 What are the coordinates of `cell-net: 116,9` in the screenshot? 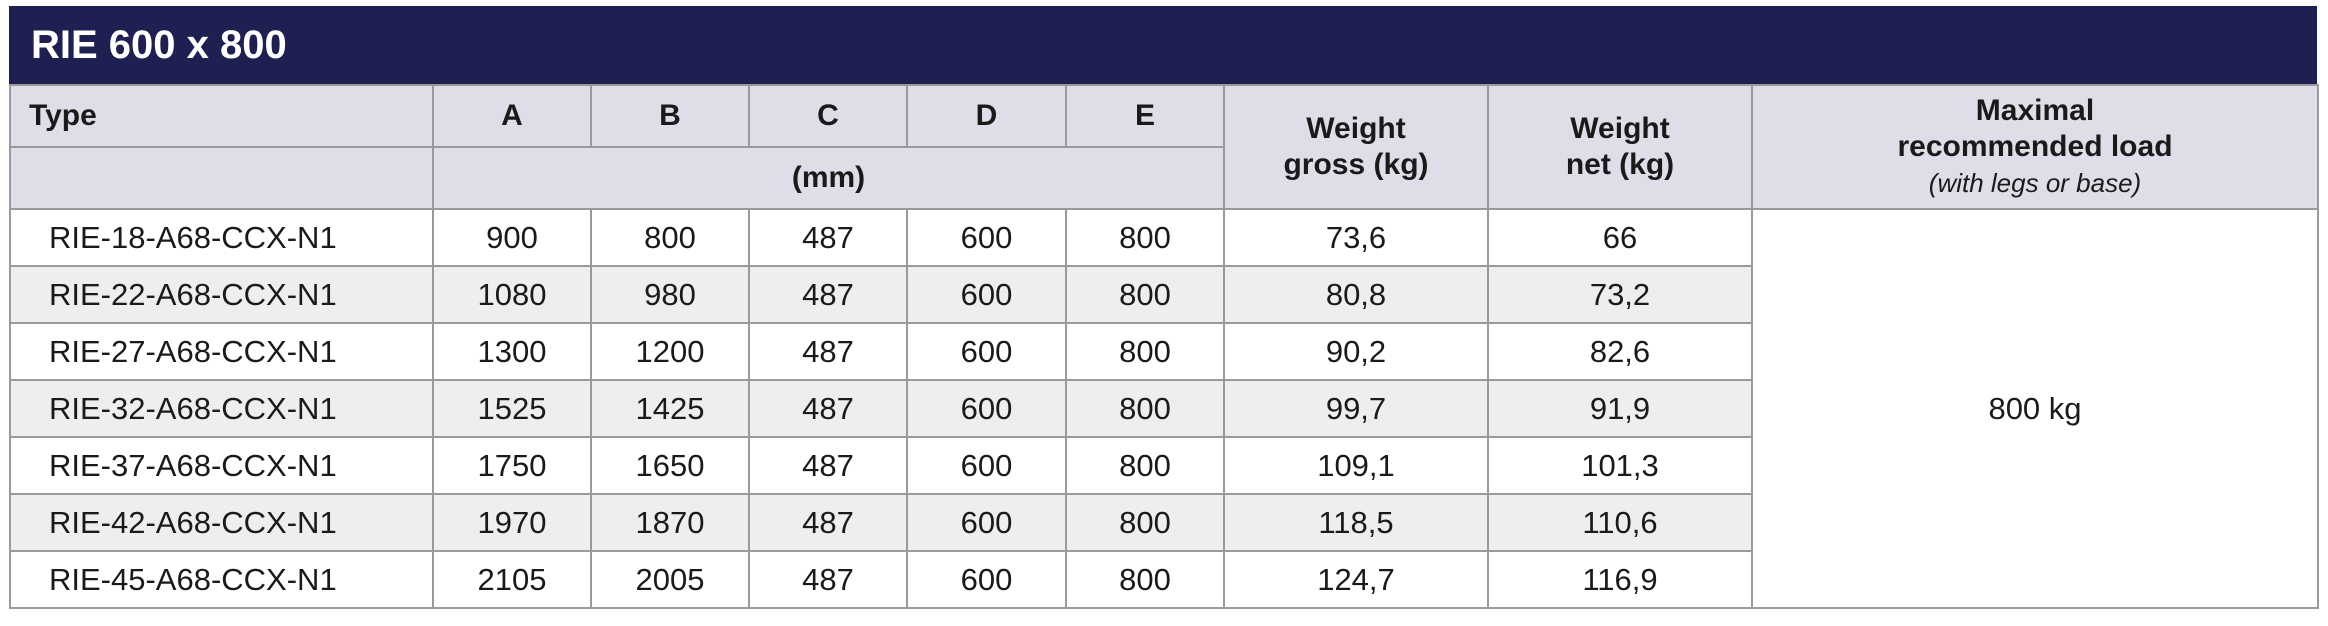 It's located at (1620, 579).